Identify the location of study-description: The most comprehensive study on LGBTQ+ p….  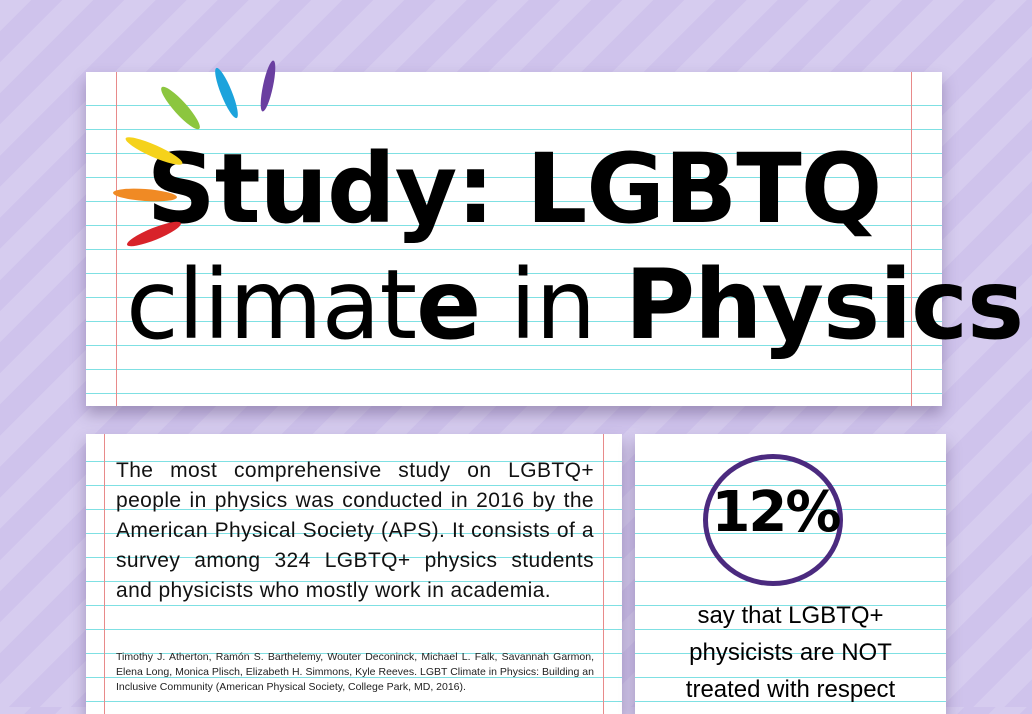
(355, 530).